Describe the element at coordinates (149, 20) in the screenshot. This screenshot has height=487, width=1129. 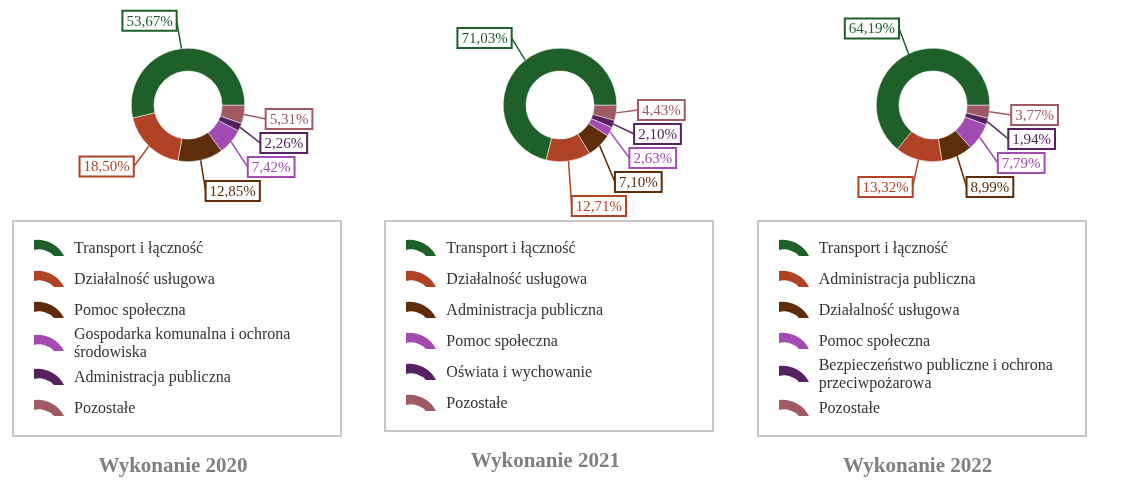
I see `data-label: 53,67%` at that location.